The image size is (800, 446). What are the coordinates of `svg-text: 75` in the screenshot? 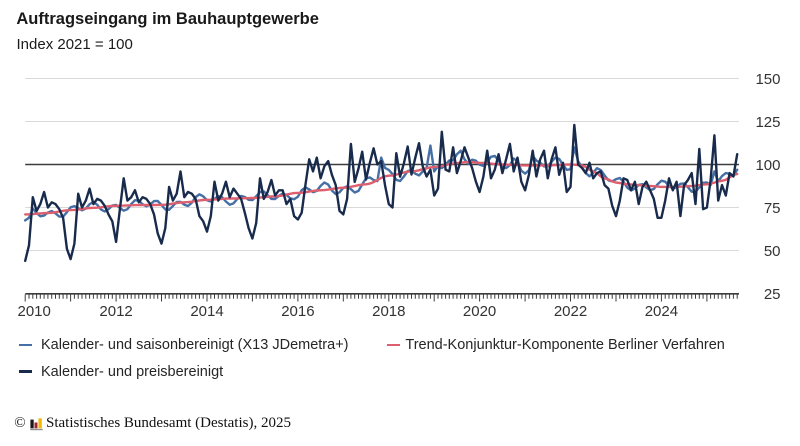 It's located at (772, 208).